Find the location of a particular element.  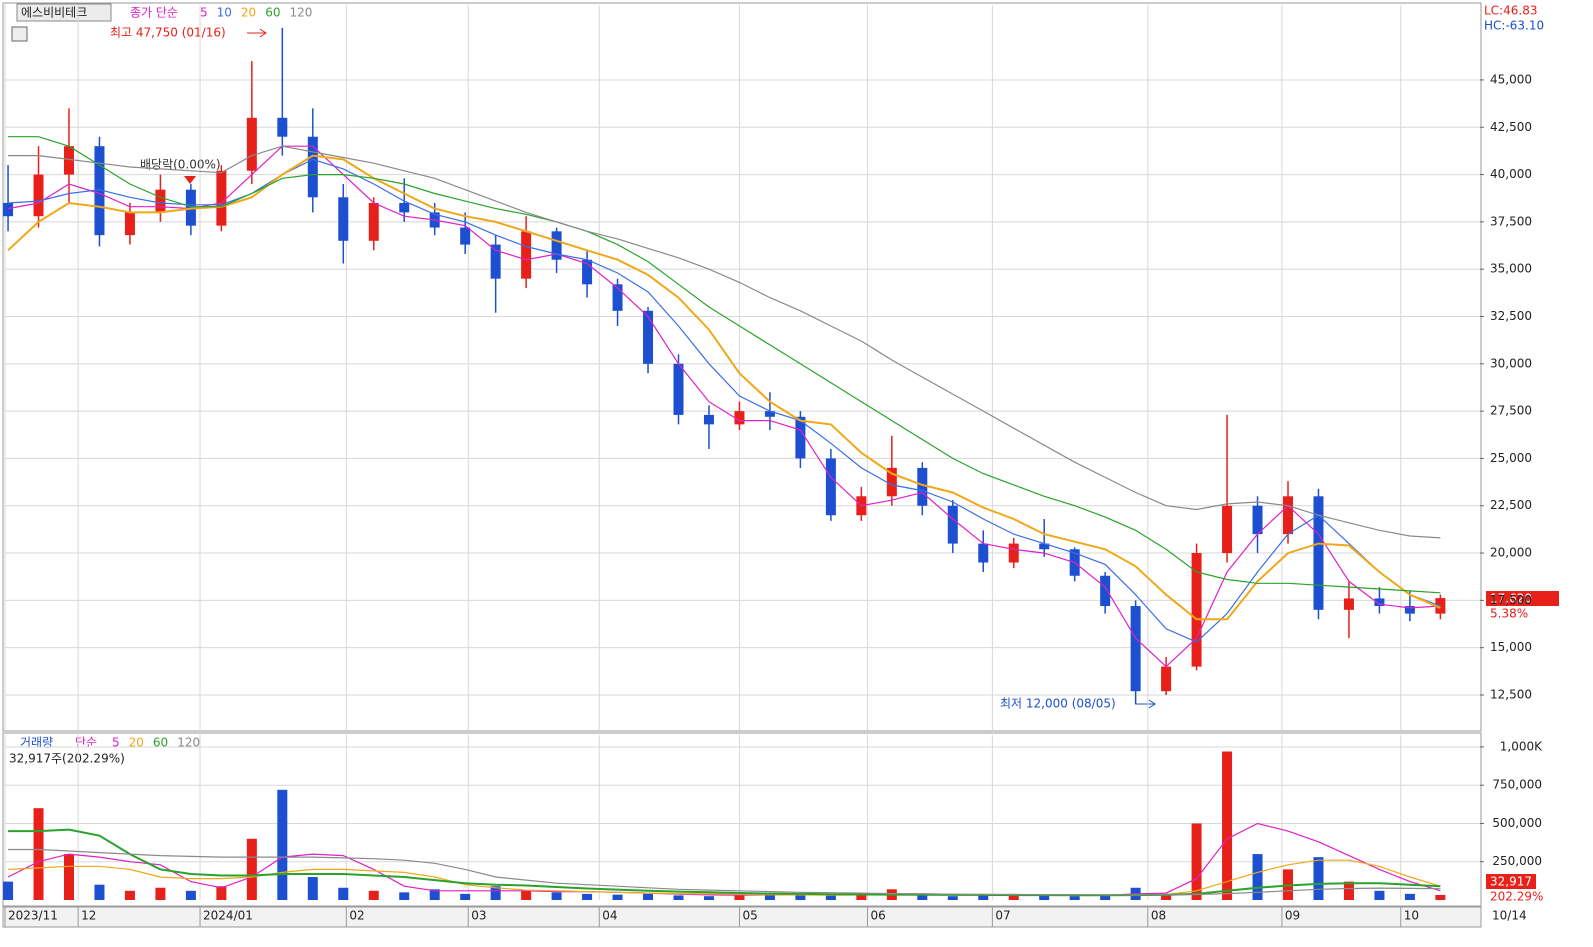

y-tick-label: 22,500 is located at coordinates (1511, 505).